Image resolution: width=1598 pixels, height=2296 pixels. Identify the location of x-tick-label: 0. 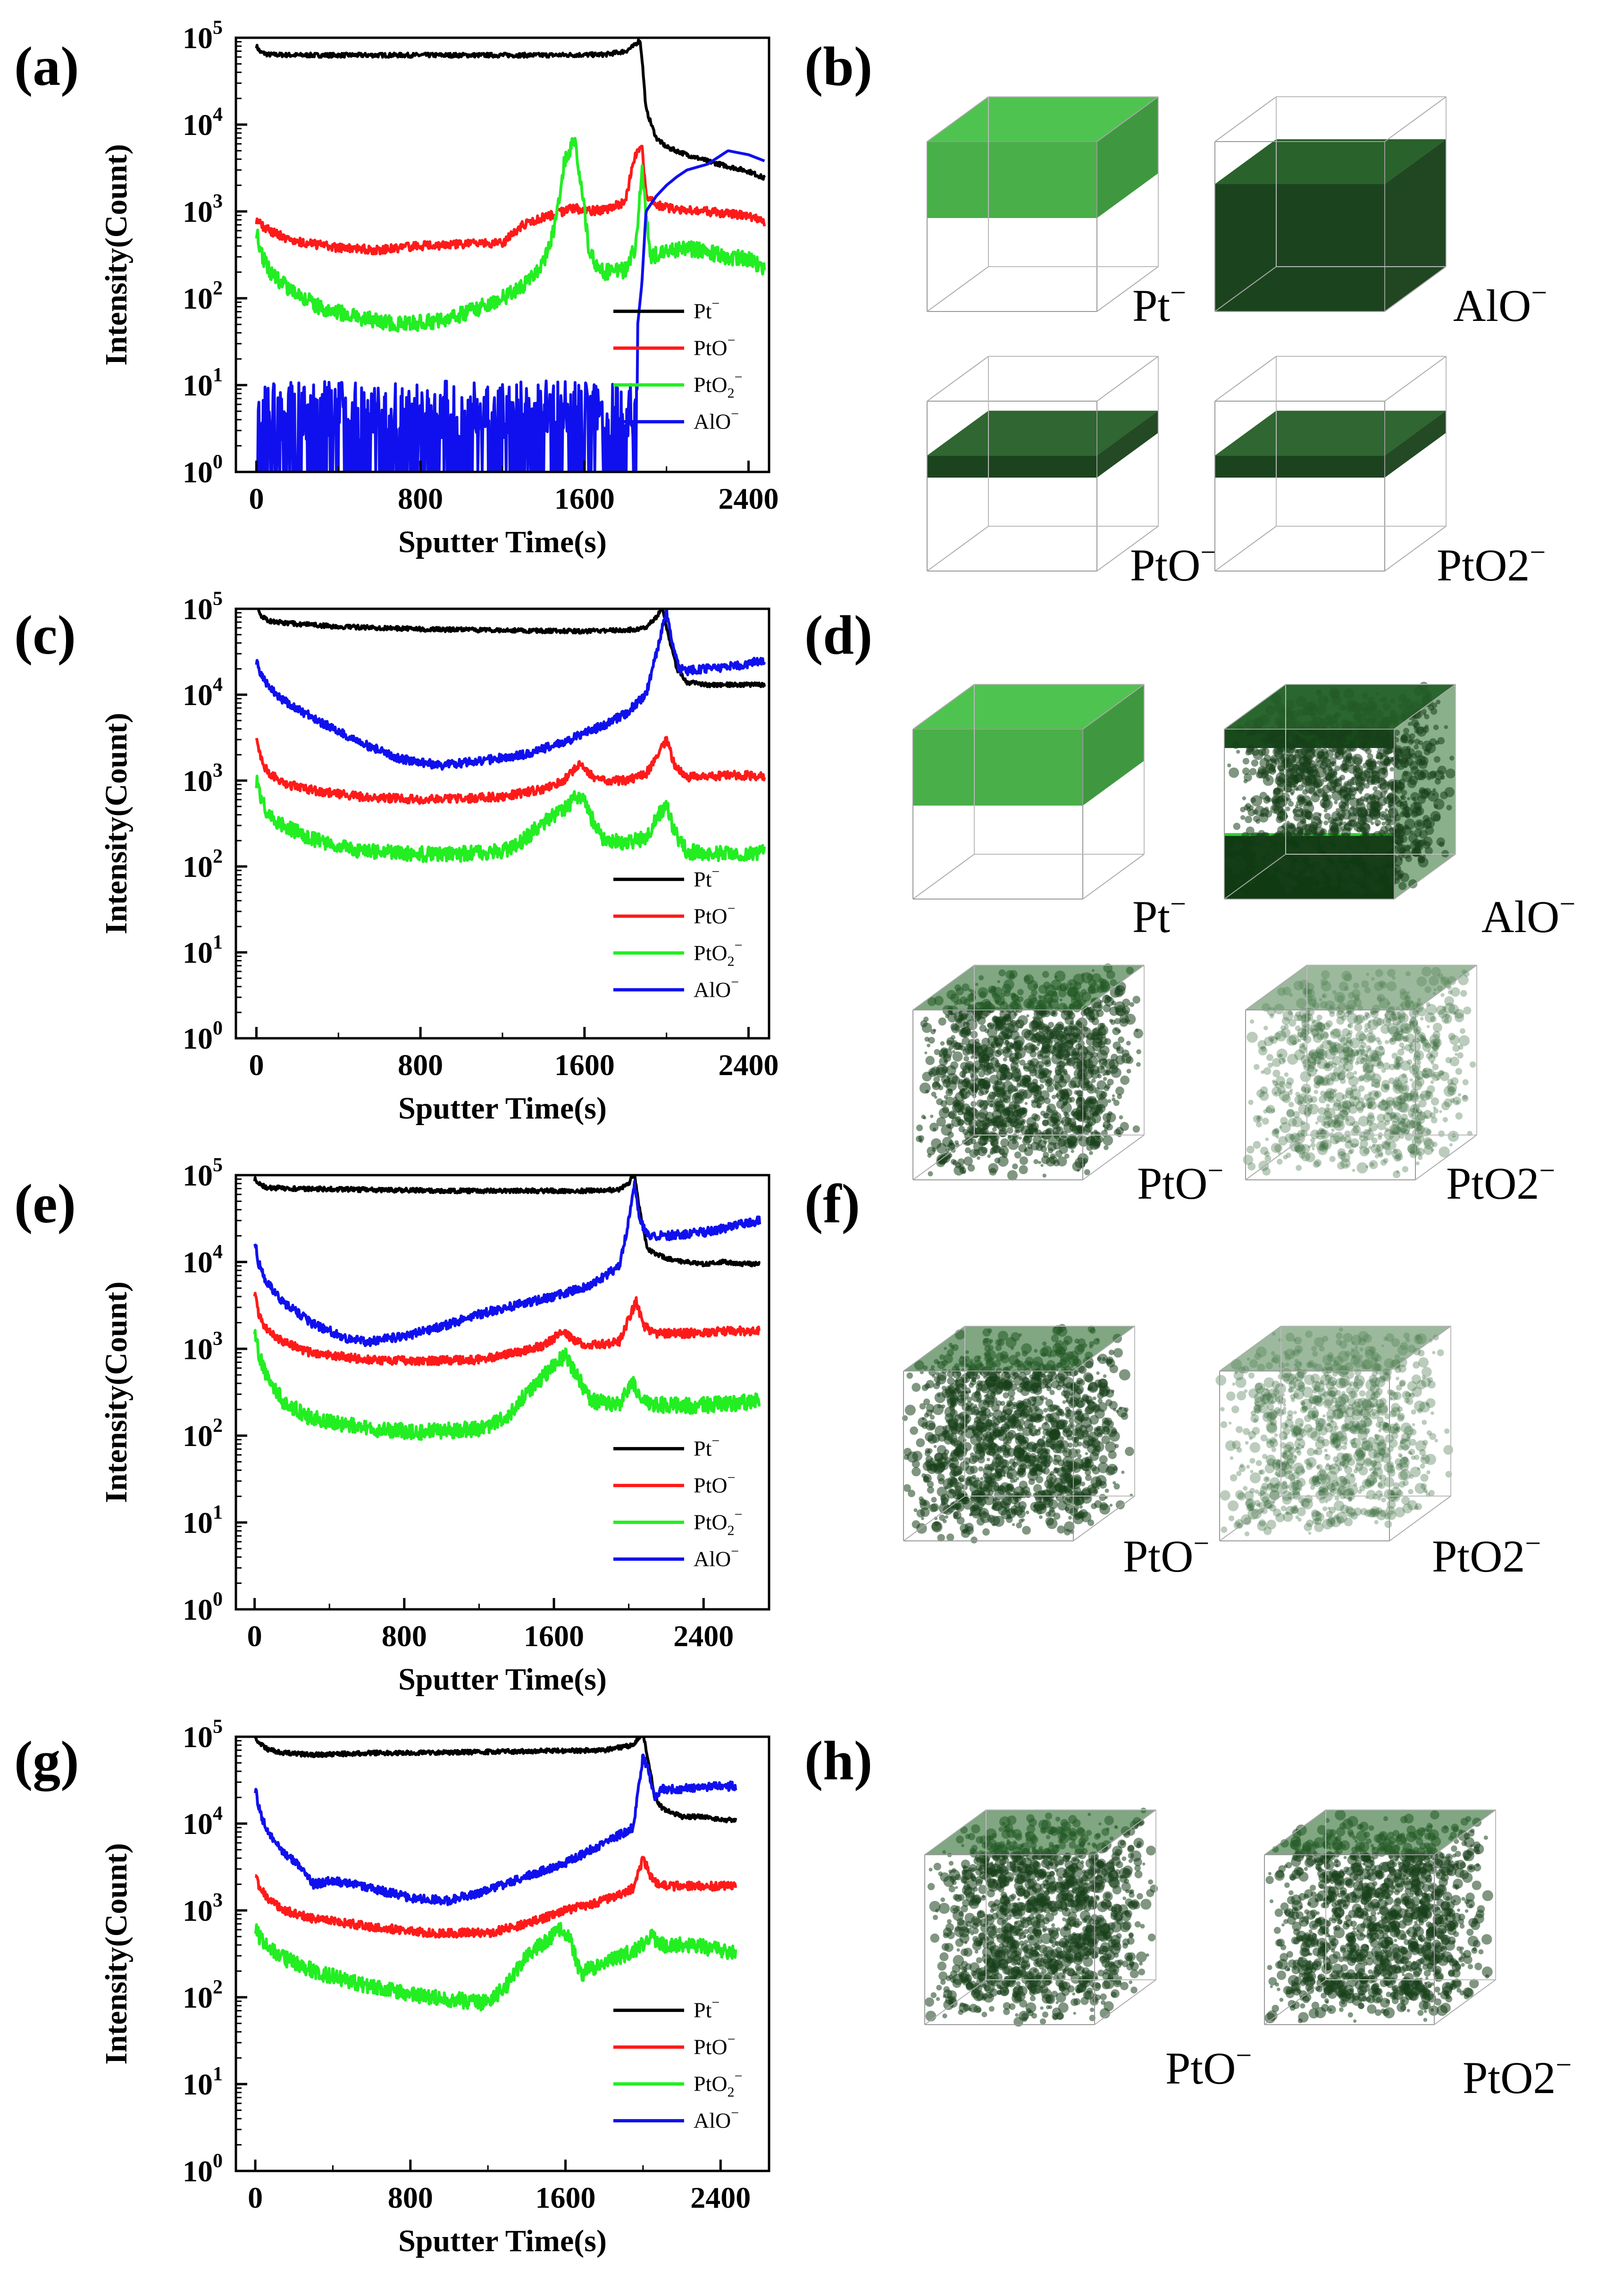
(256, 1065).